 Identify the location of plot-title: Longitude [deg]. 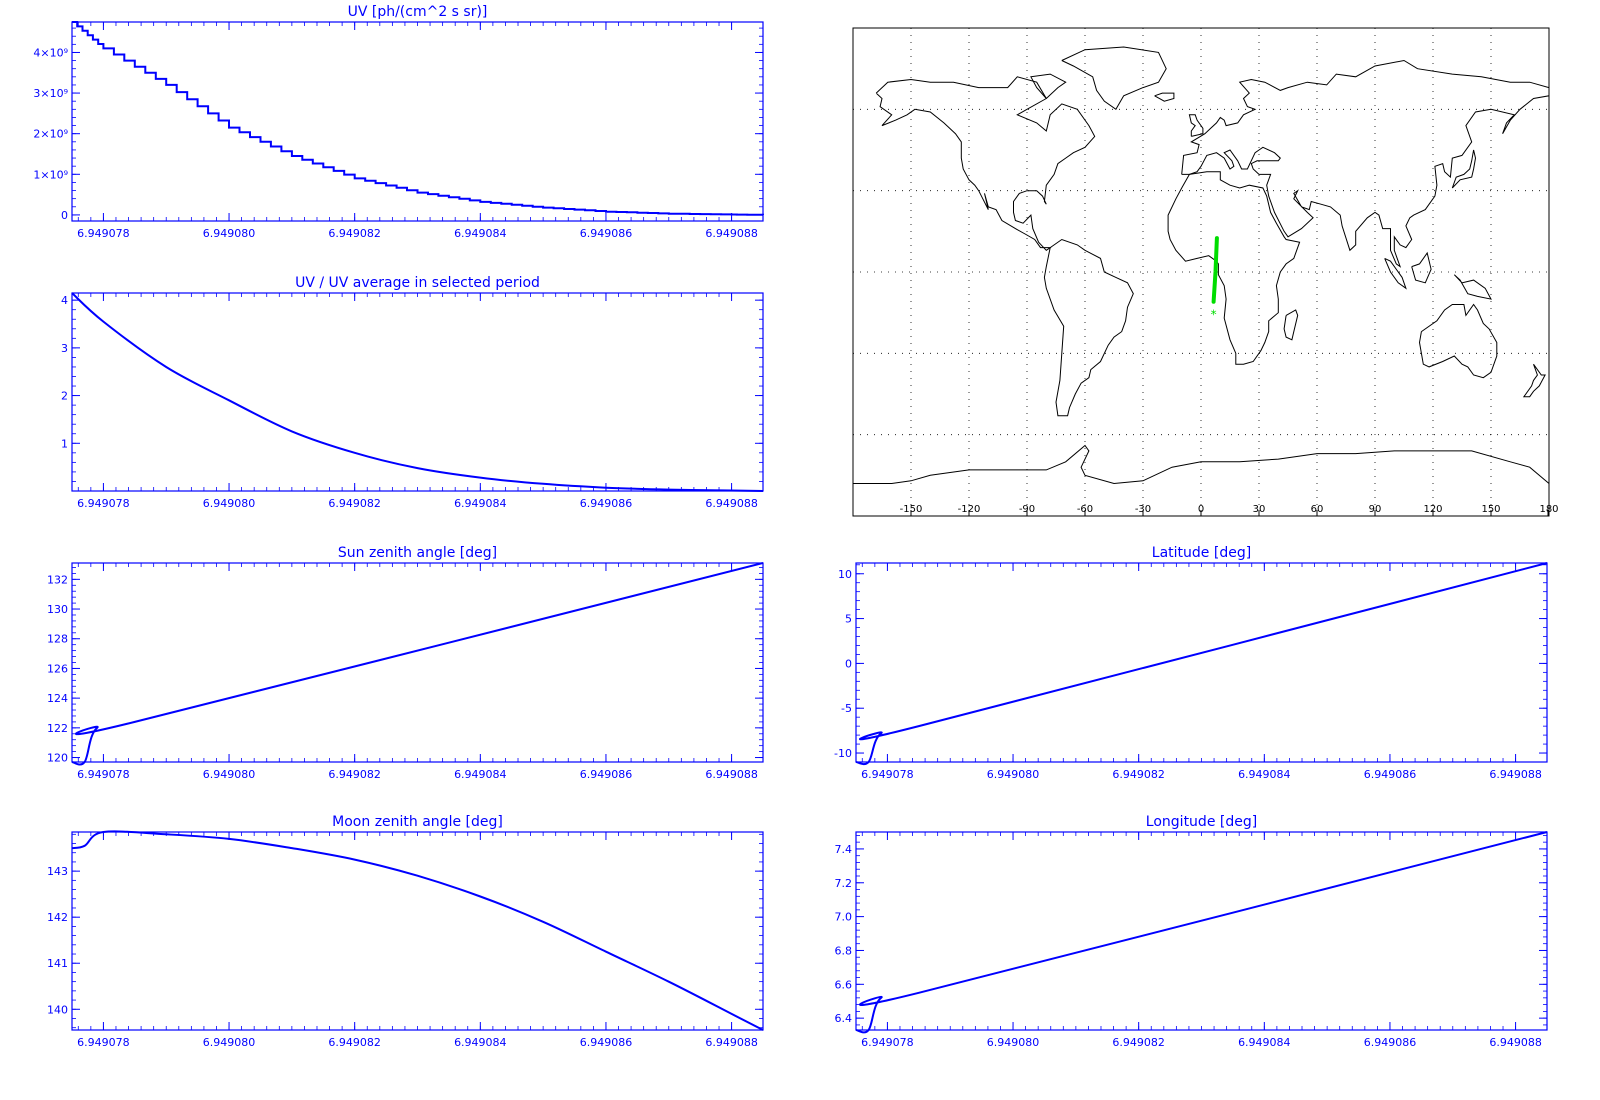
(1201, 822).